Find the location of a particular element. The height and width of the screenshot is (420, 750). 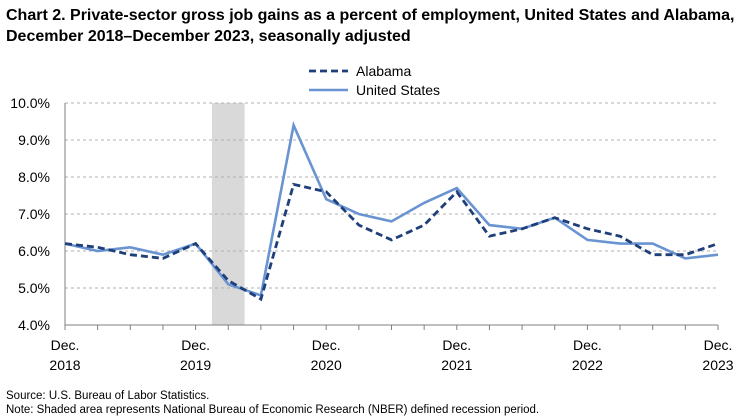

x-tick-label-year: 2020 is located at coordinates (326, 365).